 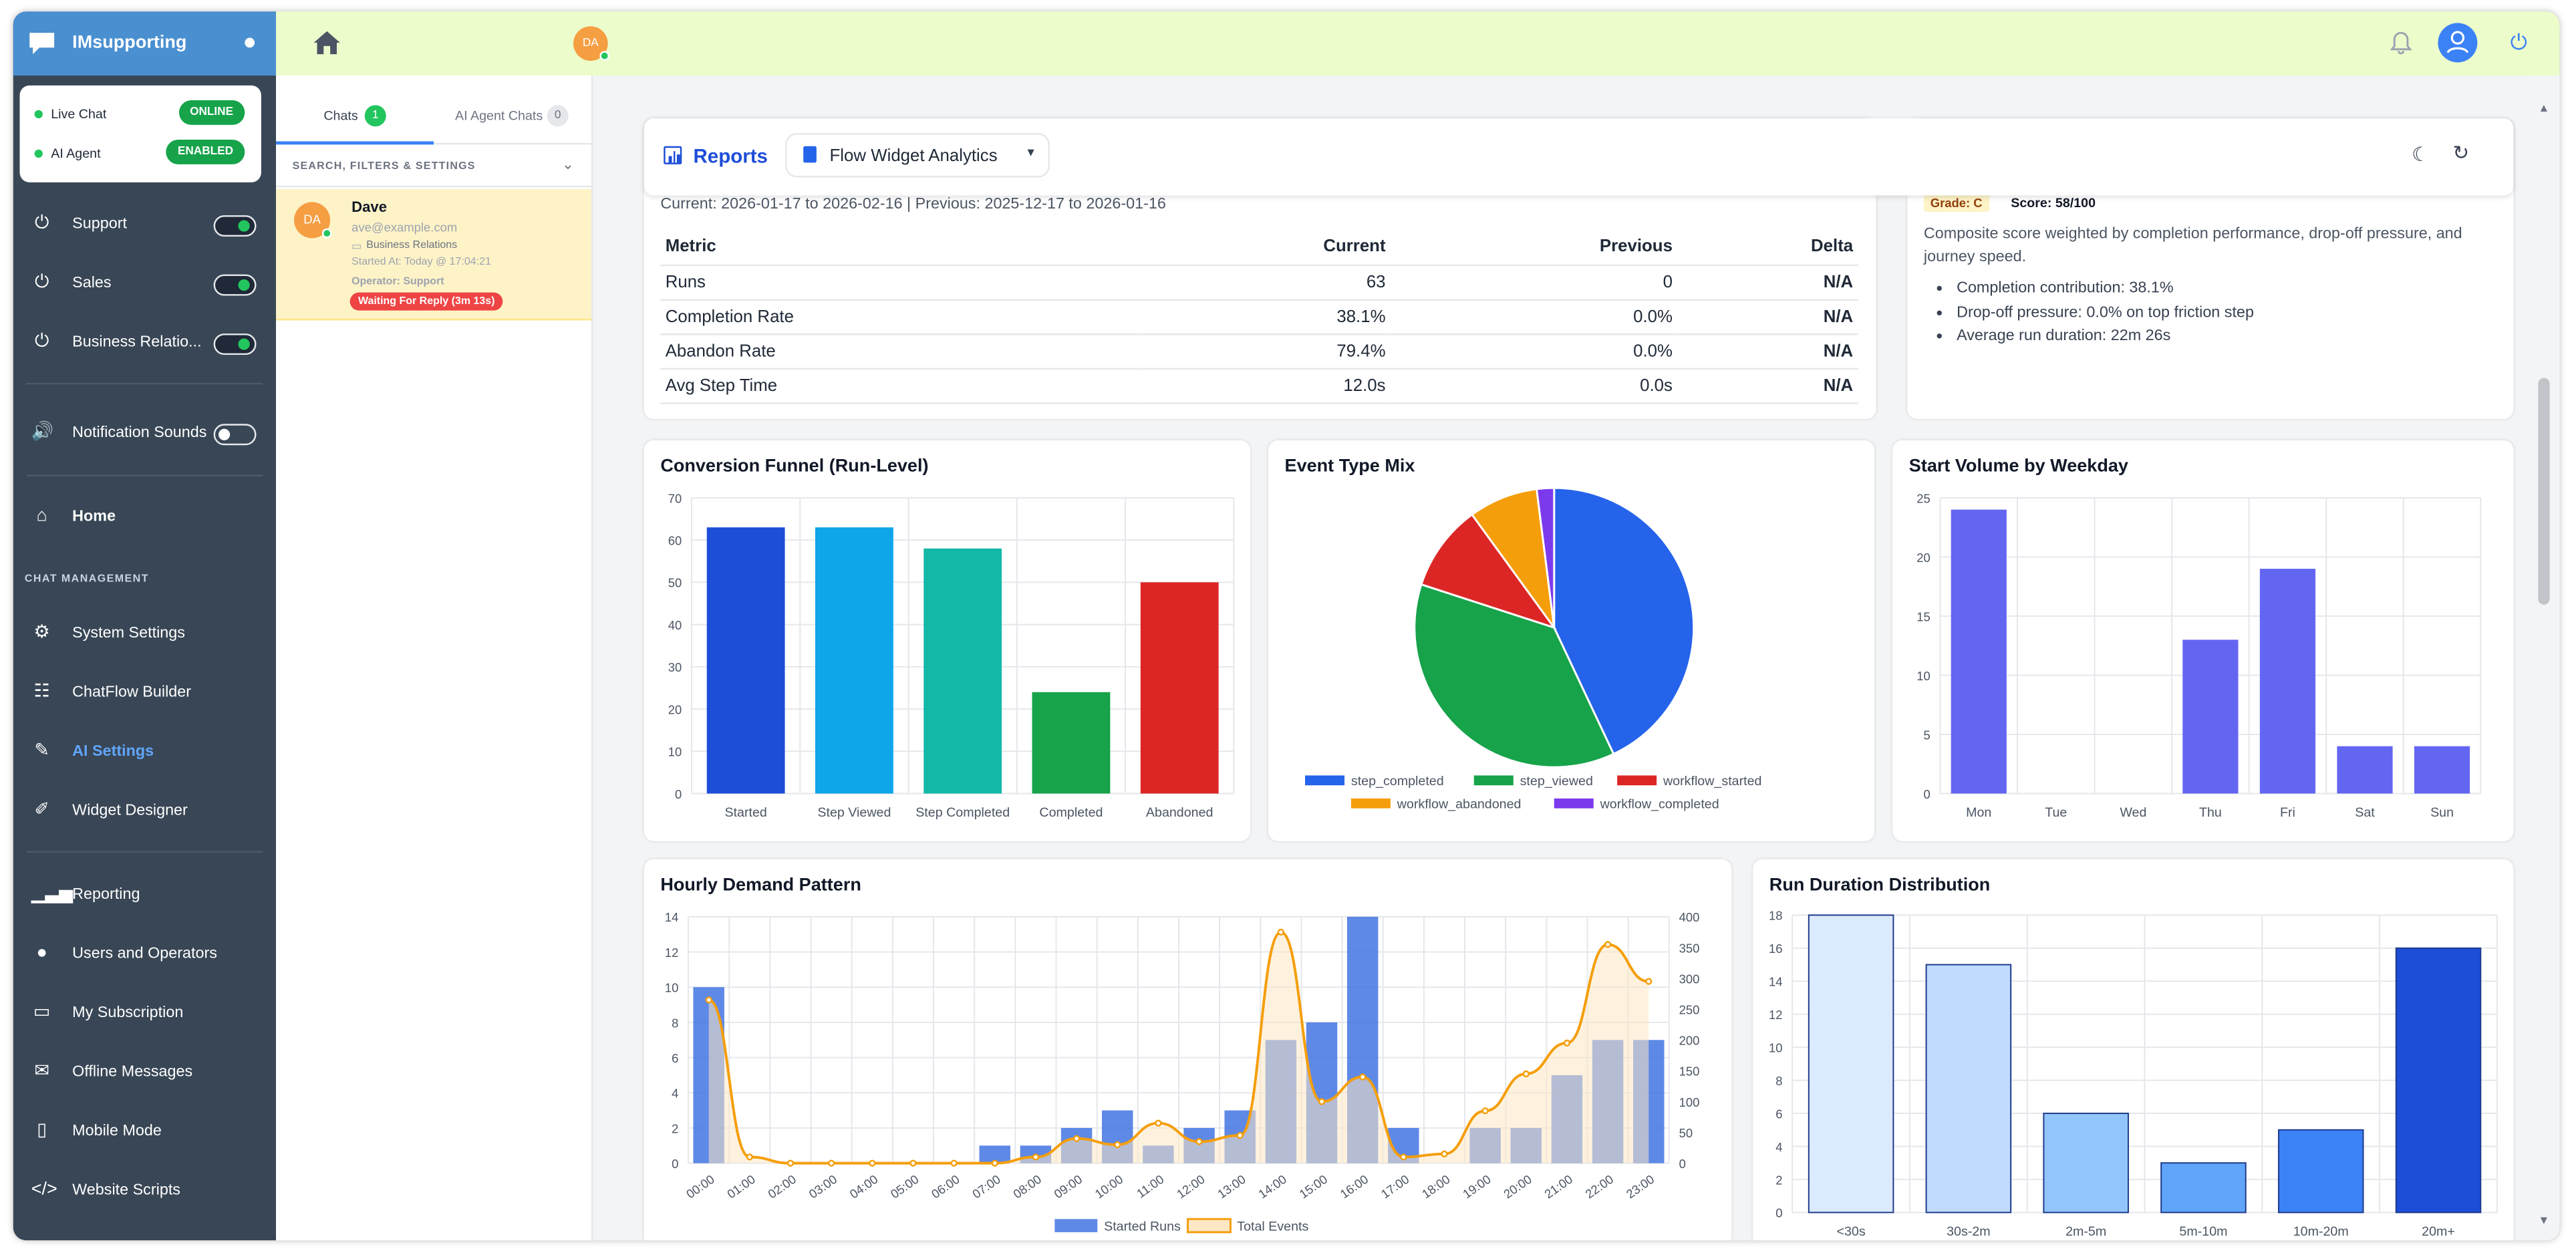 What do you see at coordinates (144, 693) in the screenshot?
I see `nav-chatflow-builder: ☷ ChatFlow Builder` at bounding box center [144, 693].